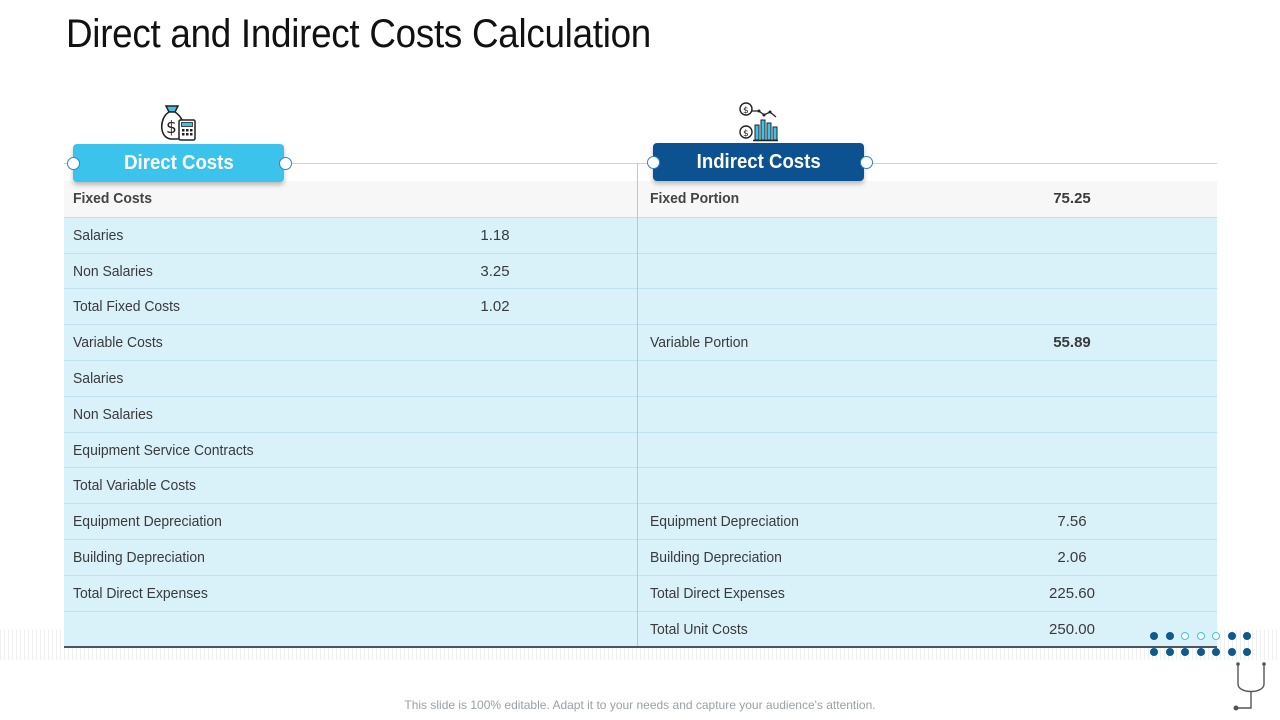 Image resolution: width=1280 pixels, height=720 pixels. I want to click on direct-row-label: Equipment Depreciation, so click(147, 522).